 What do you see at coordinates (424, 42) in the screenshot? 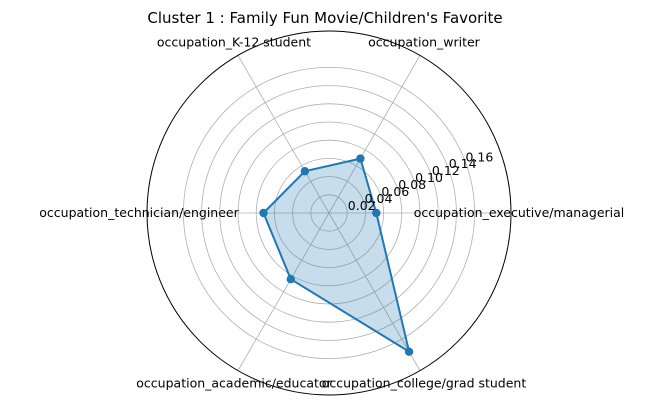
I see `category-label-1: occupation_writer` at bounding box center [424, 42].